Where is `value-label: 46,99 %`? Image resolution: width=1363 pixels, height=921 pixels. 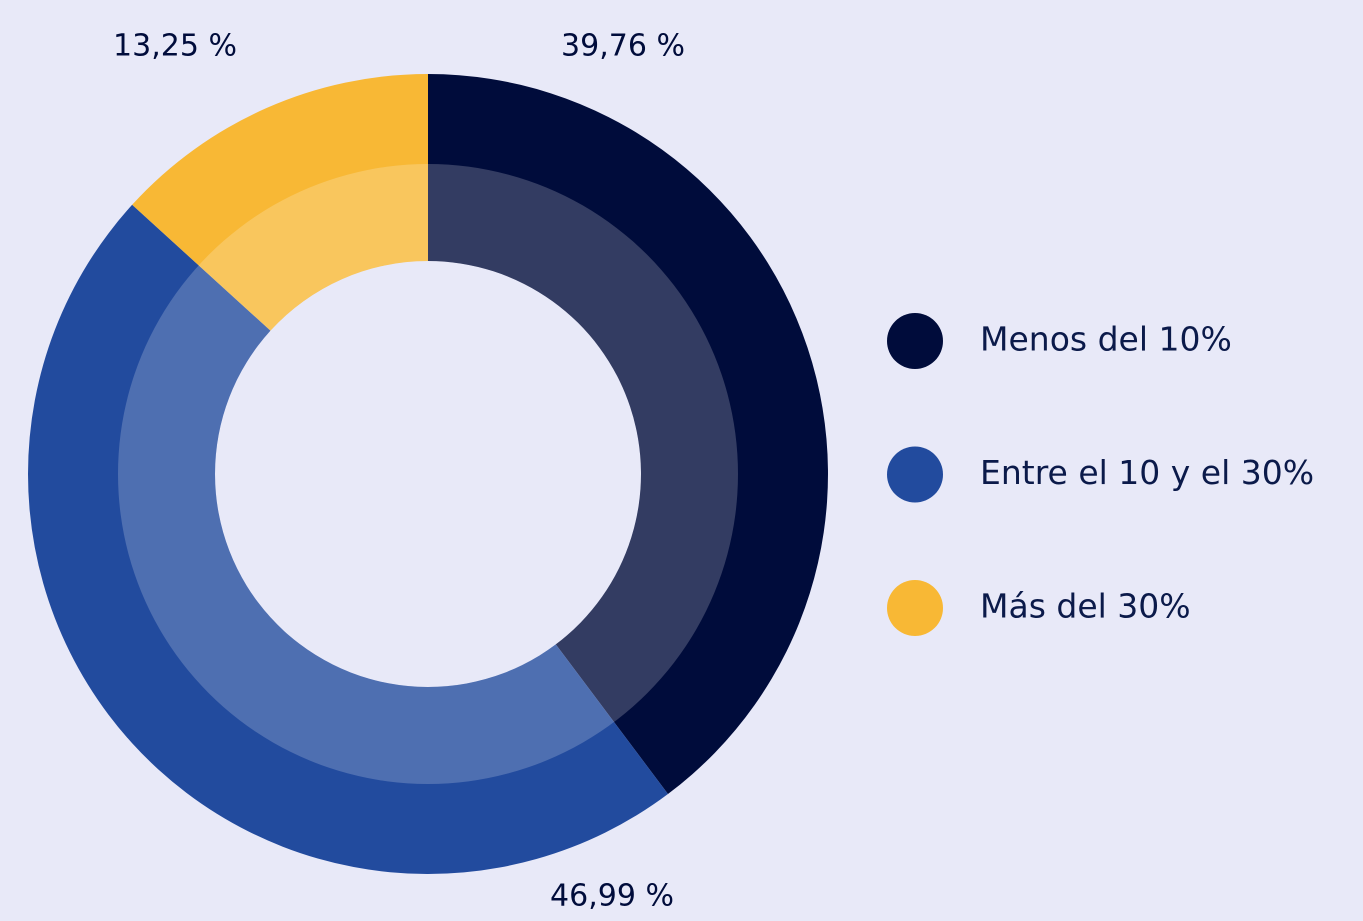 value-label: 46,99 % is located at coordinates (612, 896).